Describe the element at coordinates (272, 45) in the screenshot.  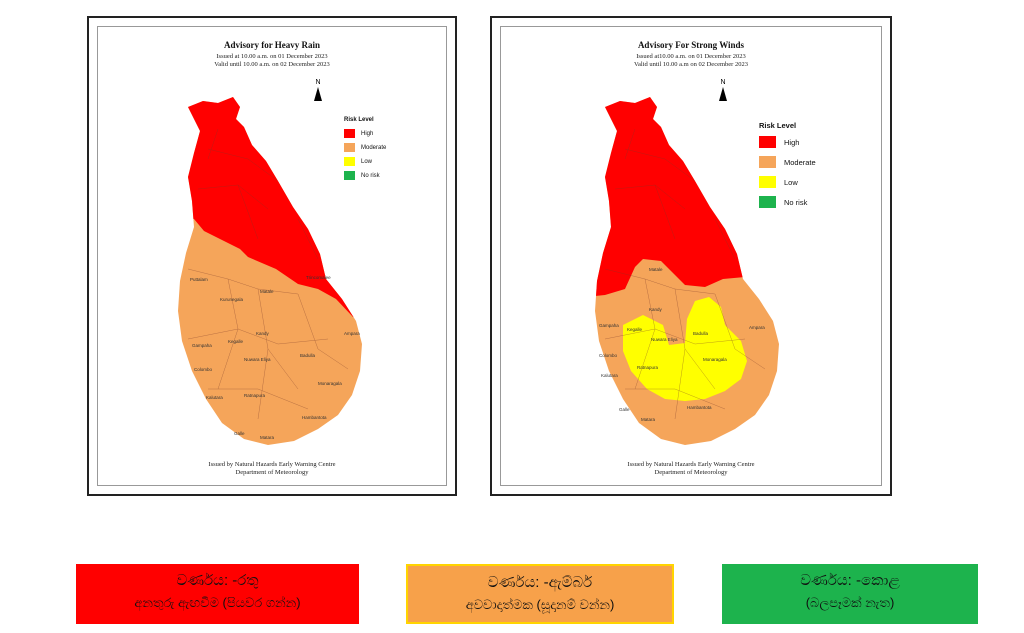
I see `map-title: Advisory for Heavy Rain` at that location.